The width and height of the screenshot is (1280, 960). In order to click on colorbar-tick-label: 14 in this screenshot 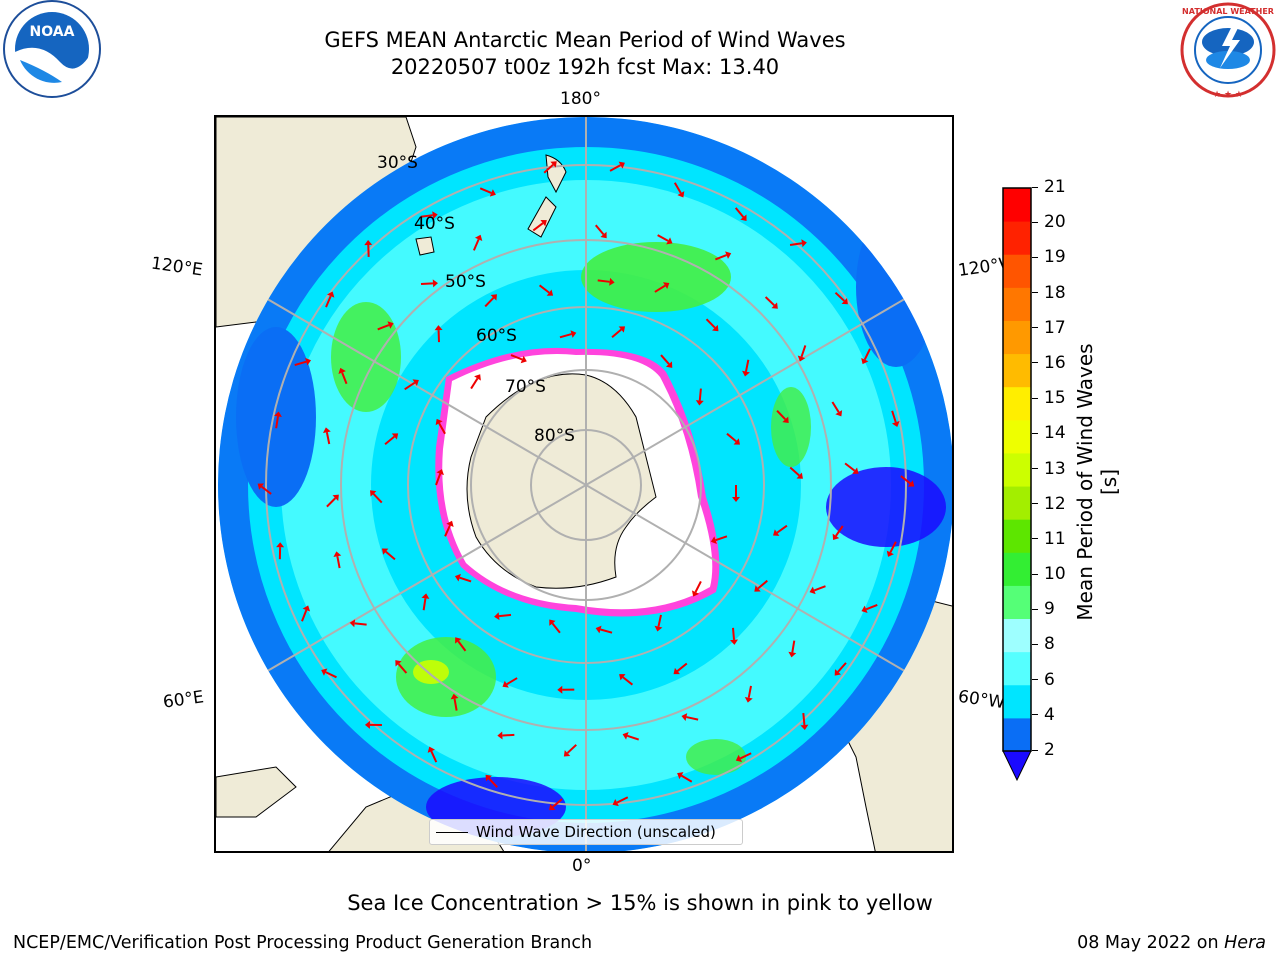, I will do `click(1049, 433)`.